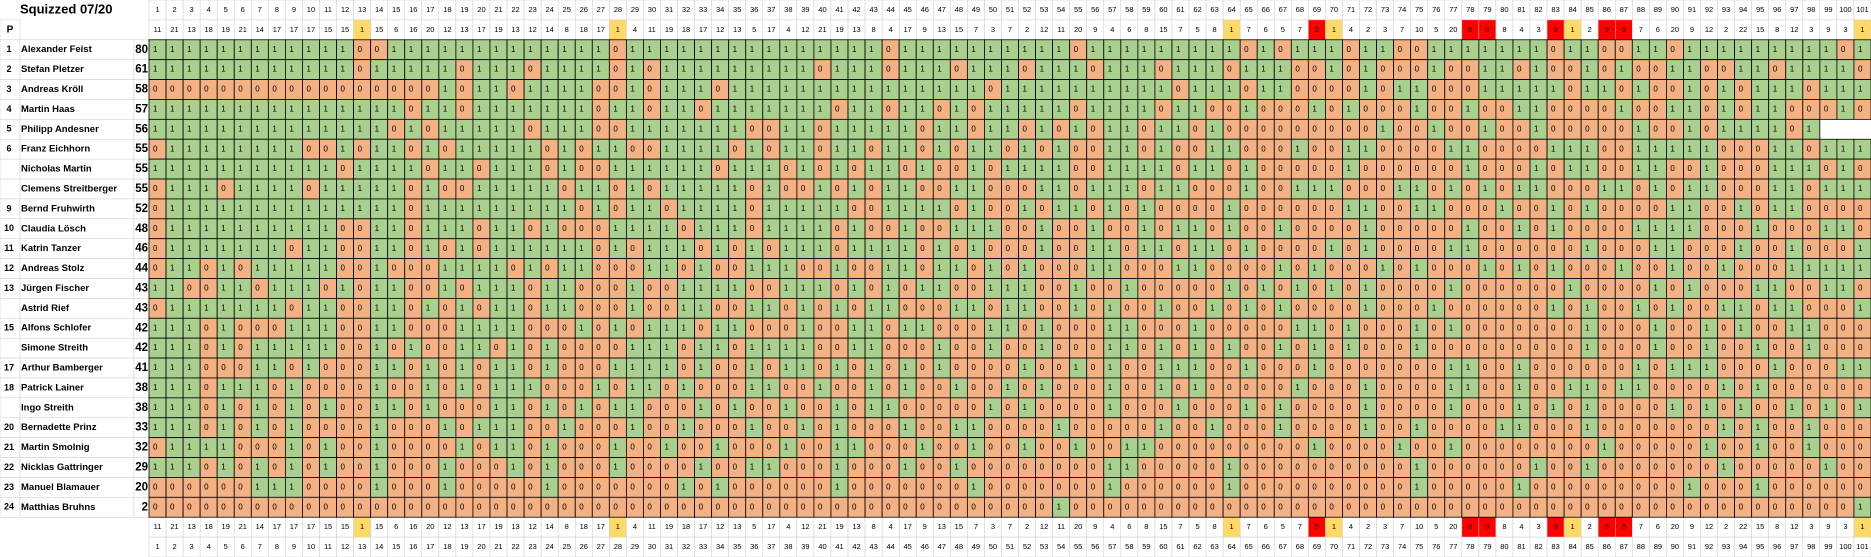  What do you see at coordinates (1249, 29) in the screenshot?
I see `correct-count: 7` at bounding box center [1249, 29].